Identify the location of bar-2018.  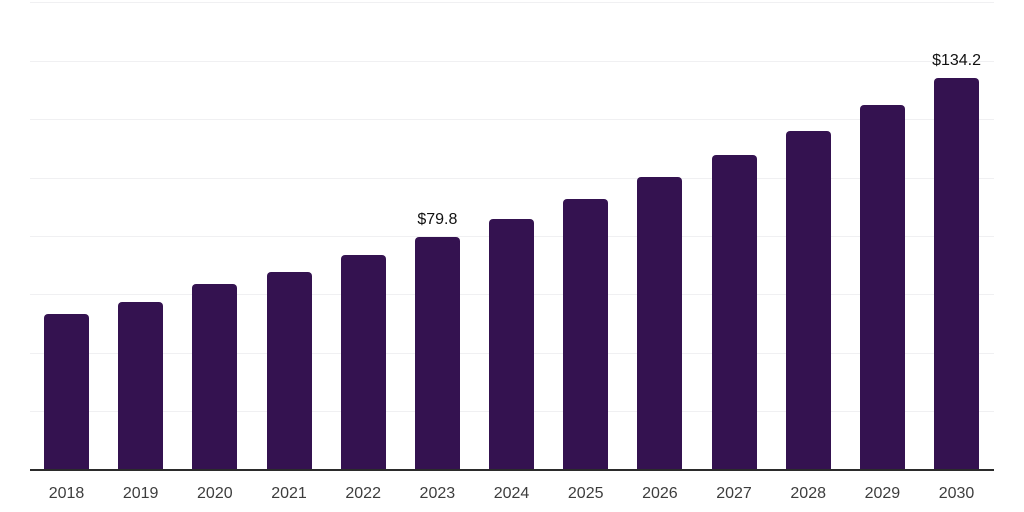
(66, 392).